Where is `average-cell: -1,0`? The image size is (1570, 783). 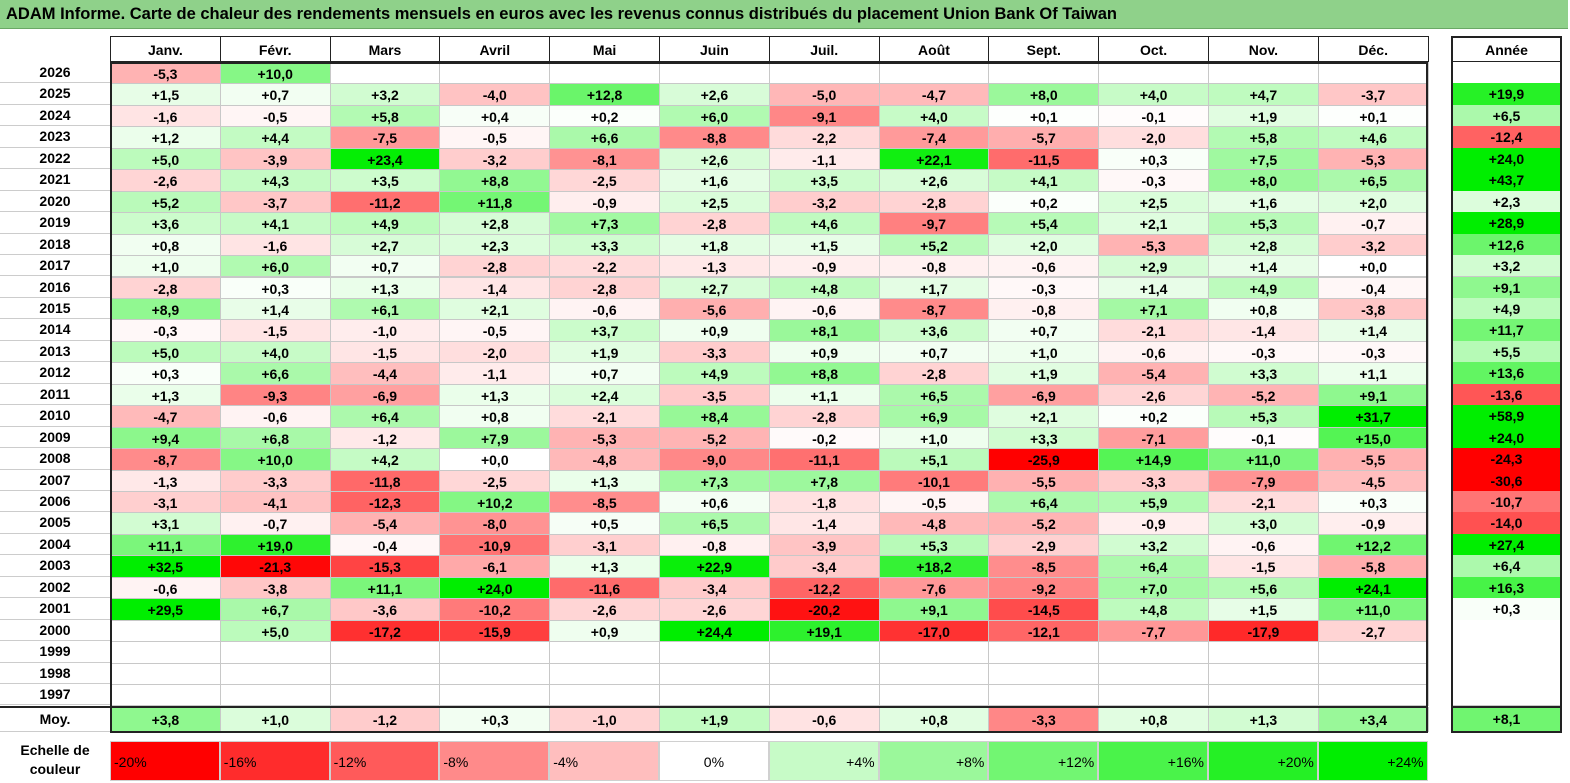 average-cell: -1,0 is located at coordinates (604, 719).